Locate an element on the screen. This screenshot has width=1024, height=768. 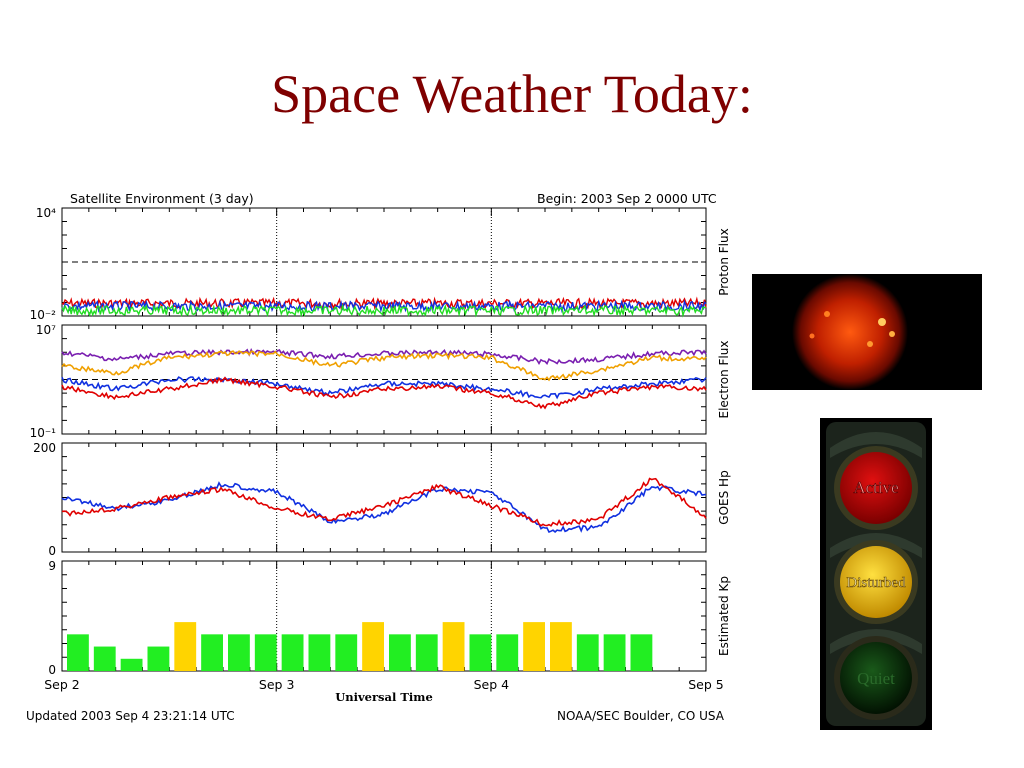
sun-xray-image is located at coordinates (867, 332).